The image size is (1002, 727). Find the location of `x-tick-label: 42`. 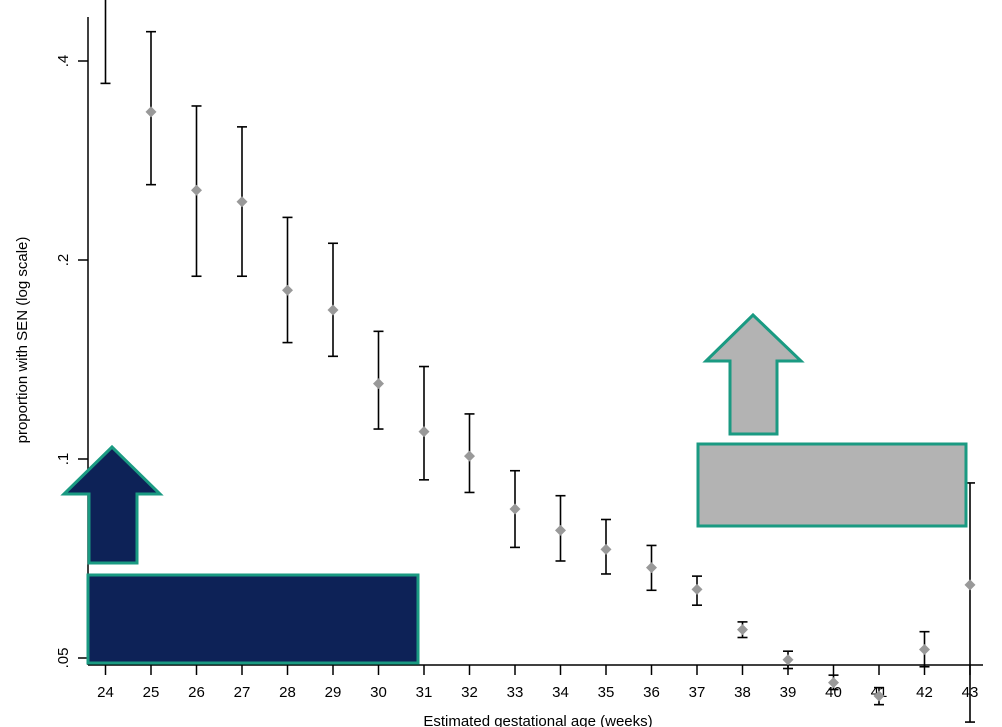

x-tick-label: 42 is located at coordinates (924, 692).